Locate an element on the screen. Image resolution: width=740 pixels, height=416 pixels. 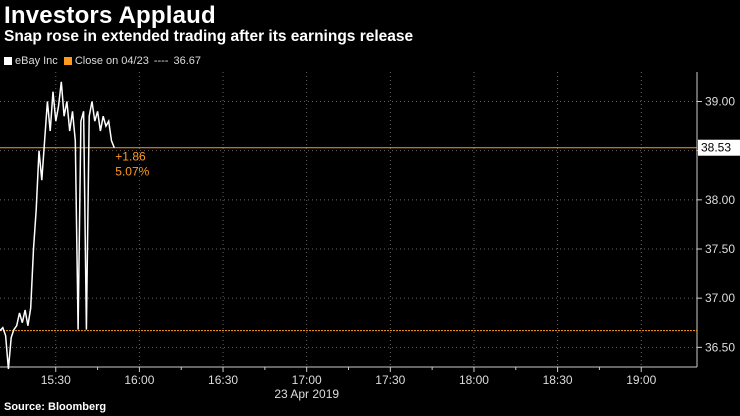
legend-label-series: eBay Inc is located at coordinates (36, 61).